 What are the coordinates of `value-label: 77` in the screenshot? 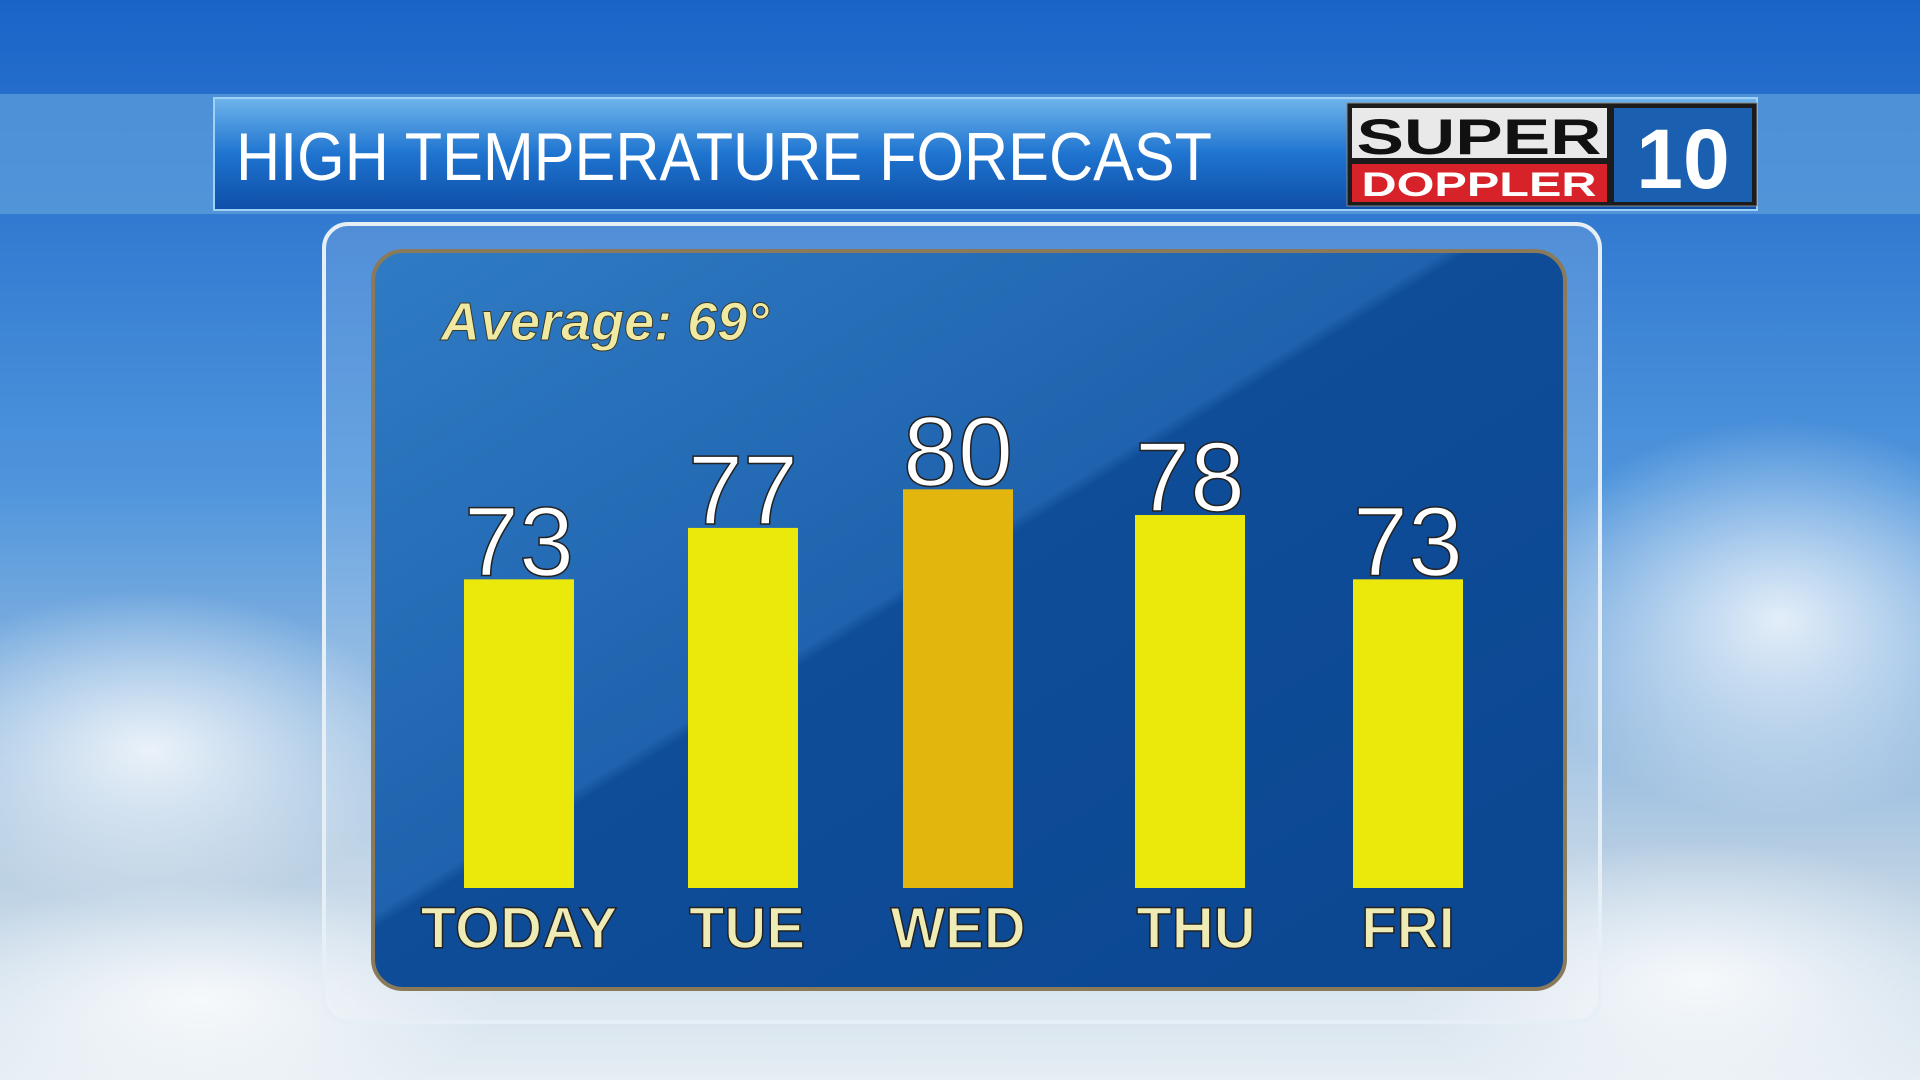 It's located at (743, 490).